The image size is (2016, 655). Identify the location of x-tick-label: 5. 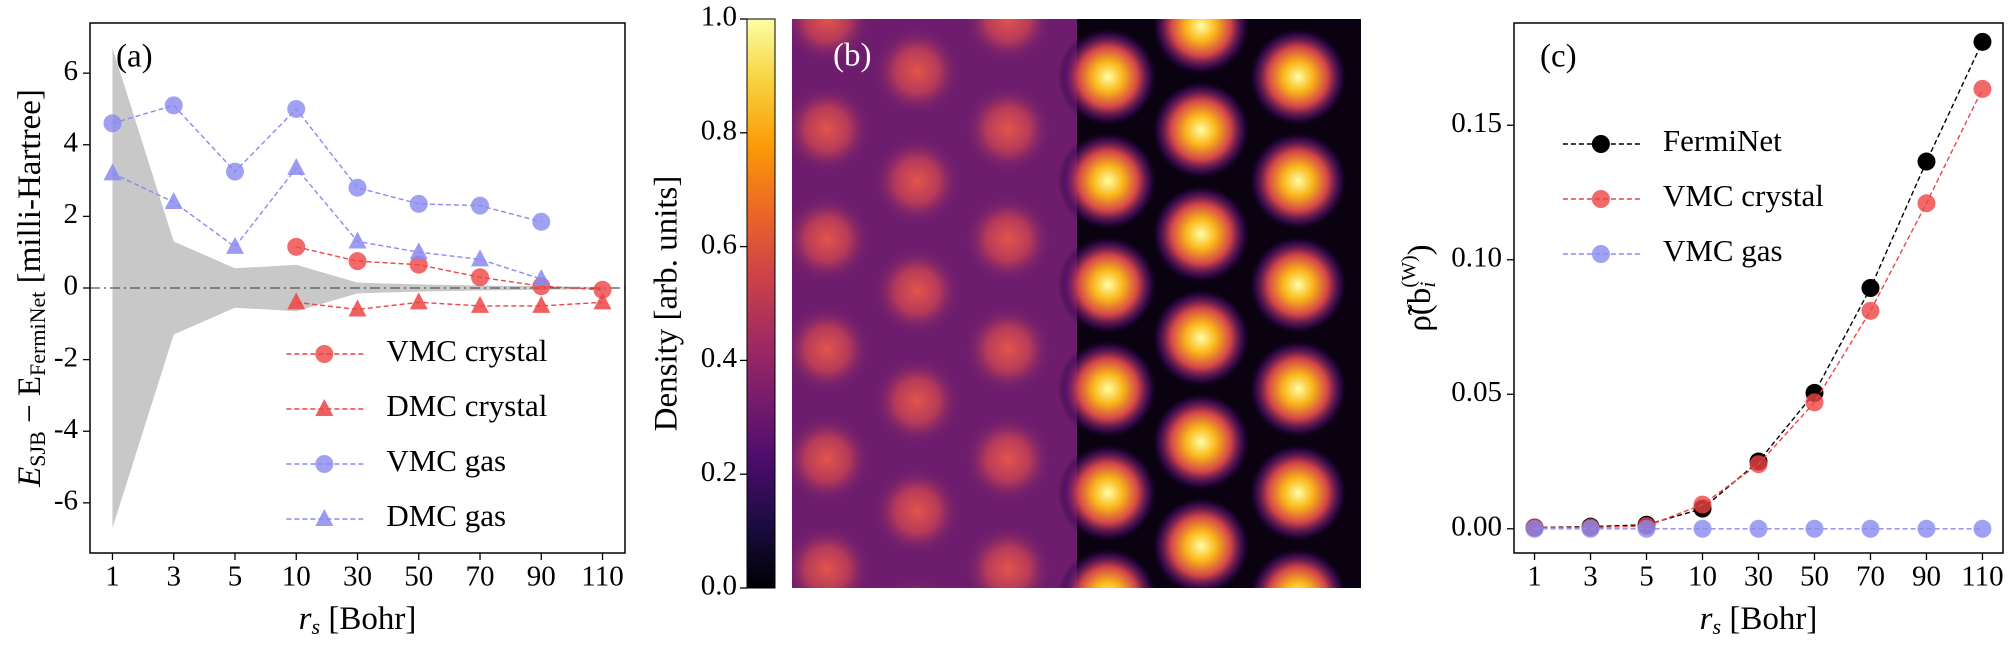
(235, 577).